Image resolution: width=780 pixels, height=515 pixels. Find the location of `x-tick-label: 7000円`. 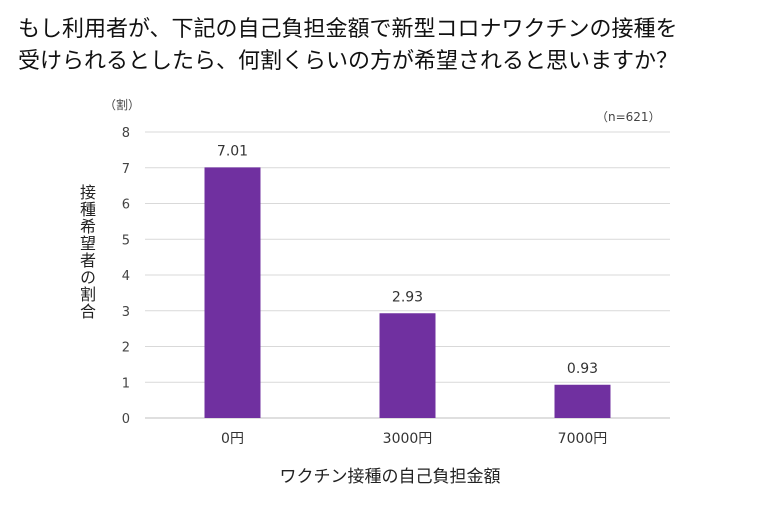

x-tick-label: 7000円 is located at coordinates (583, 439).